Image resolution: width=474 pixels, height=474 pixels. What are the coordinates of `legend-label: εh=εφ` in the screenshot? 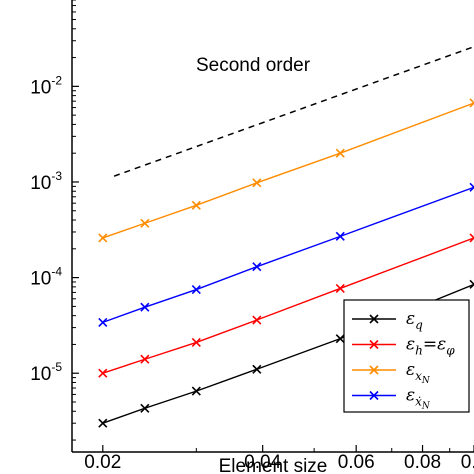 It's located at (430, 346).